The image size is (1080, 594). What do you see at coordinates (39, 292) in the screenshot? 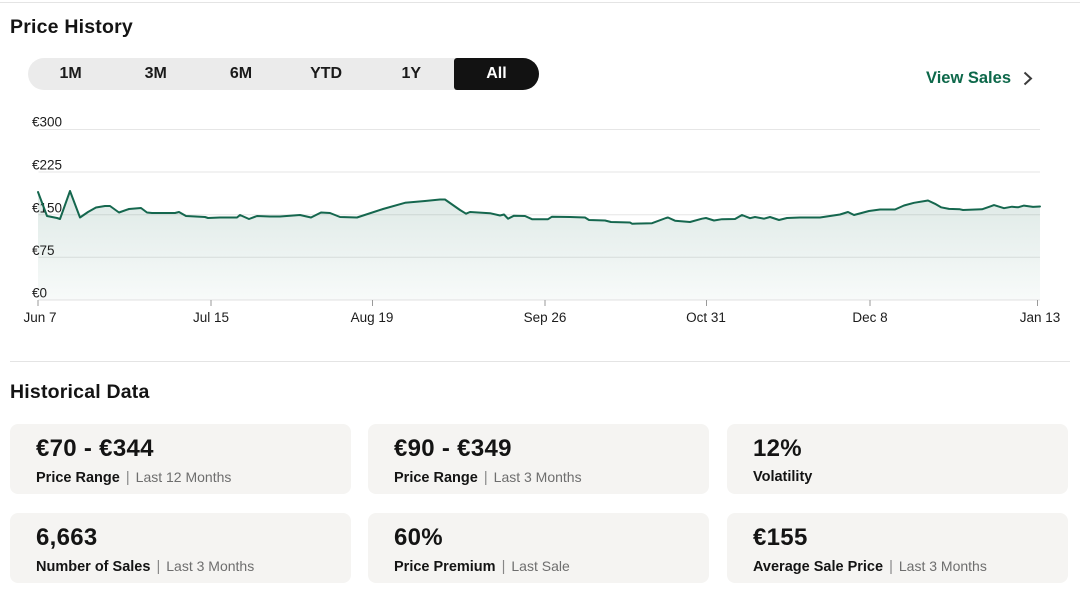
I see `svg-text: €0` at bounding box center [39, 292].